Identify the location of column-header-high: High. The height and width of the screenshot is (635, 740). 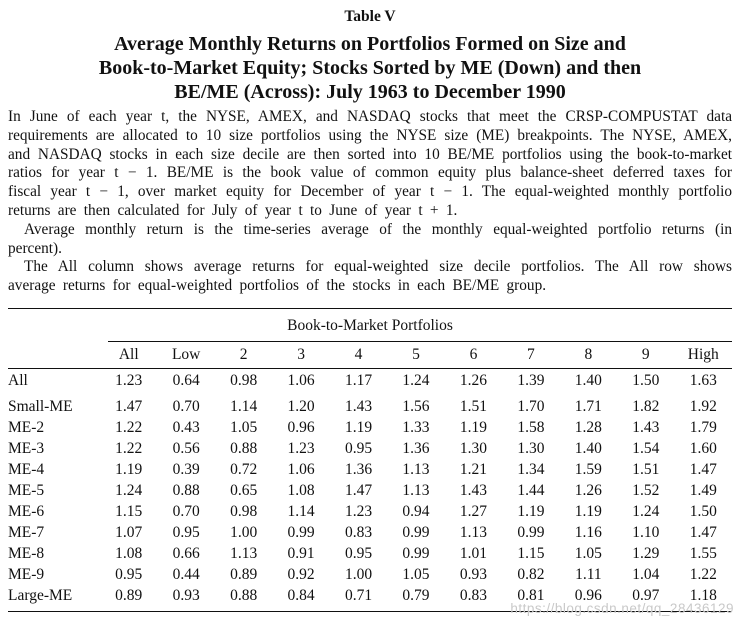
(703, 354).